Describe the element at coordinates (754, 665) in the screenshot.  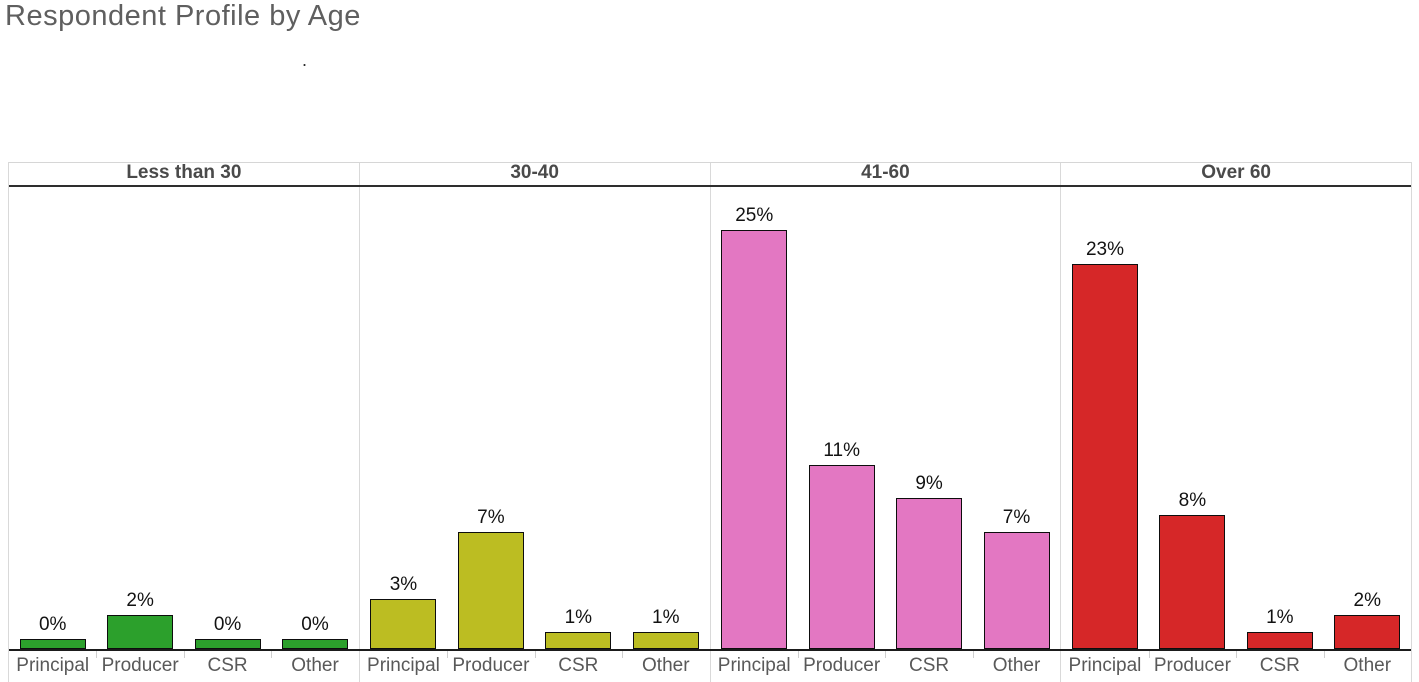
I see `category-label-41-60-principal: Principal` at that location.